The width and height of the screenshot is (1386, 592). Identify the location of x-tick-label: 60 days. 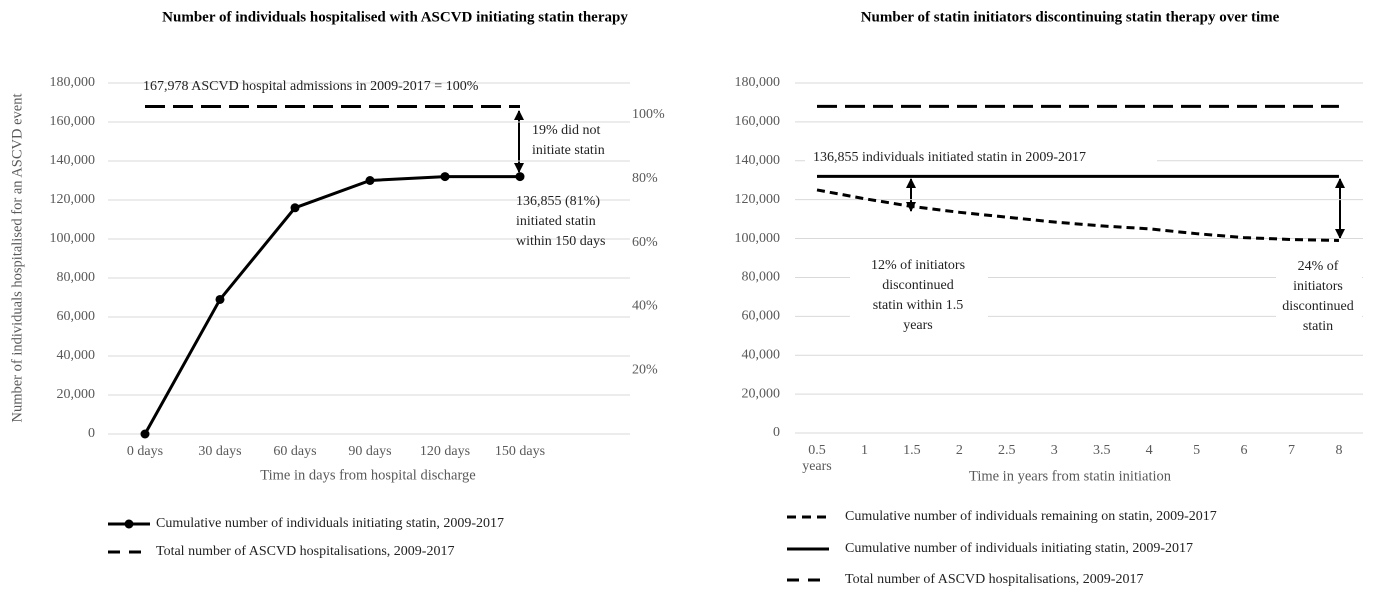
(295, 451).